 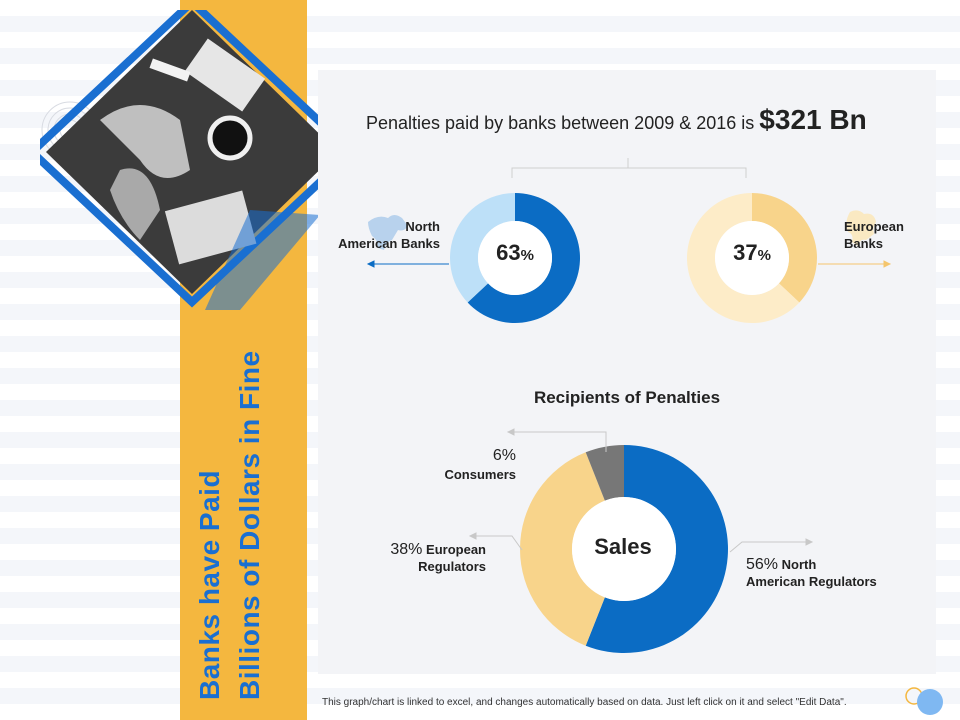 What do you see at coordinates (629, 168) in the screenshot?
I see `bracket-connector` at bounding box center [629, 168].